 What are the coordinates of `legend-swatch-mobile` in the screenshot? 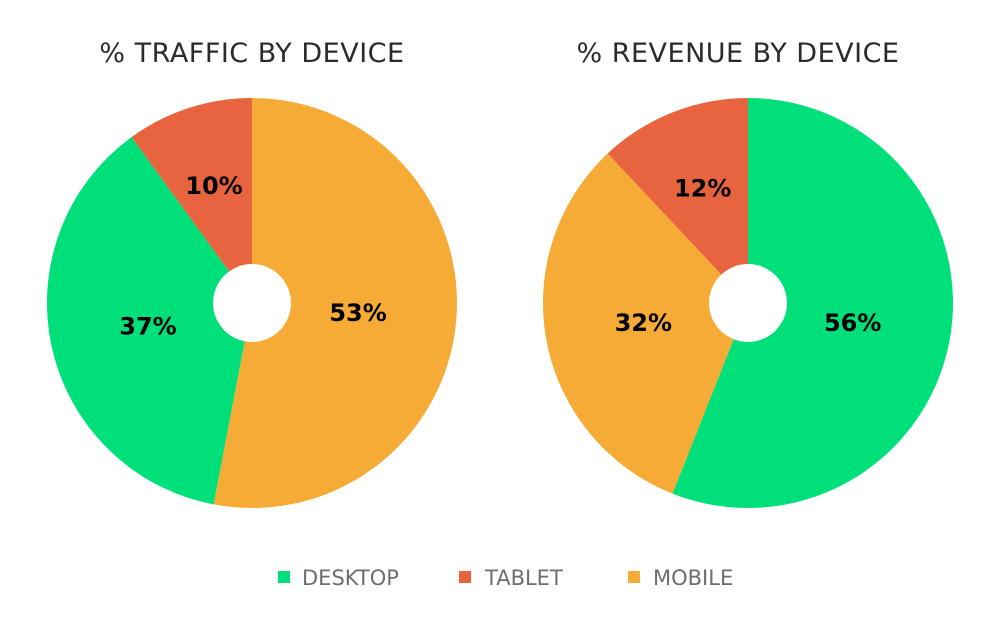 It's located at (634, 577).